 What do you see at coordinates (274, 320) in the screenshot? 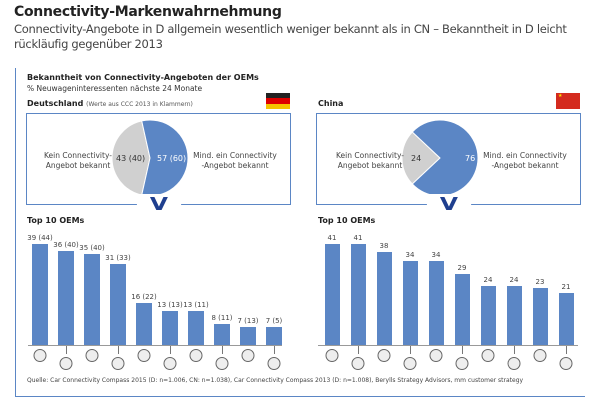
I see `bar-value-label: 7 (5)` at bounding box center [274, 320].